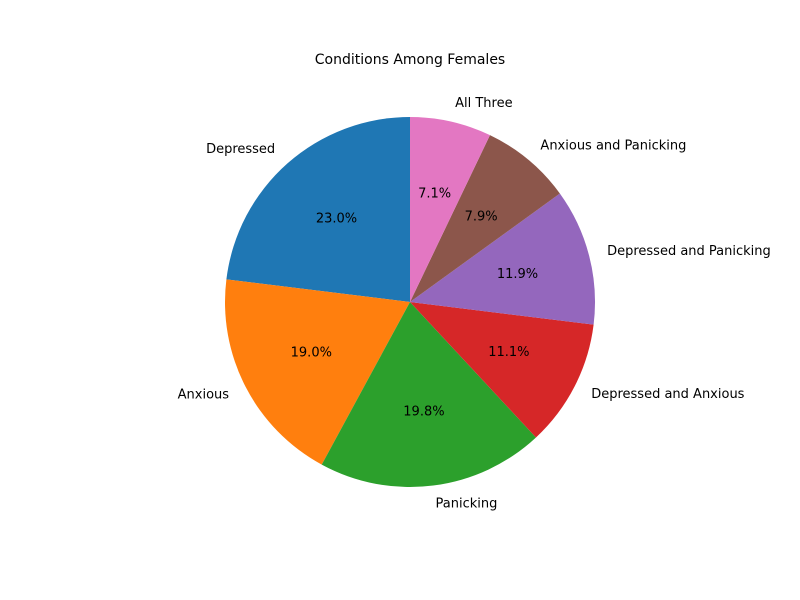 Image resolution: width=800 pixels, height=600 pixels. Describe the element at coordinates (311, 352) in the screenshot. I see `pct-label-anxious: 19.0%` at that location.